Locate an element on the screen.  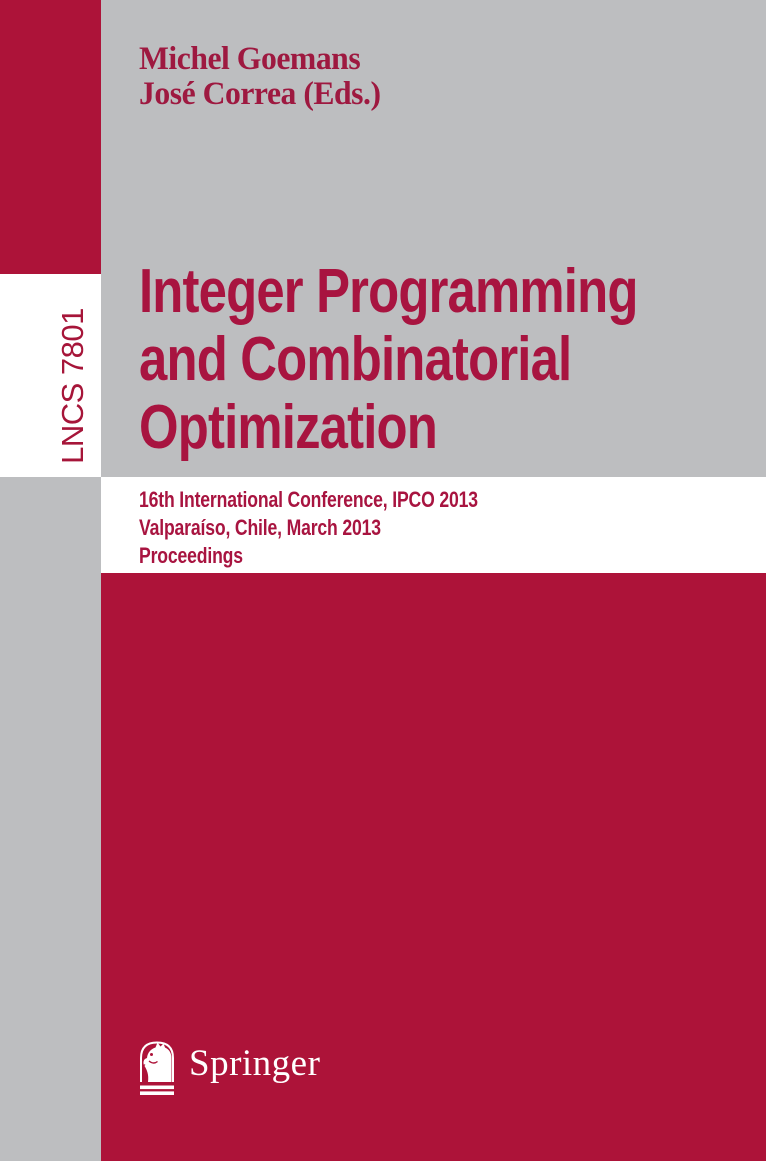
publisher-name: Springer is located at coordinates (255, 1063).